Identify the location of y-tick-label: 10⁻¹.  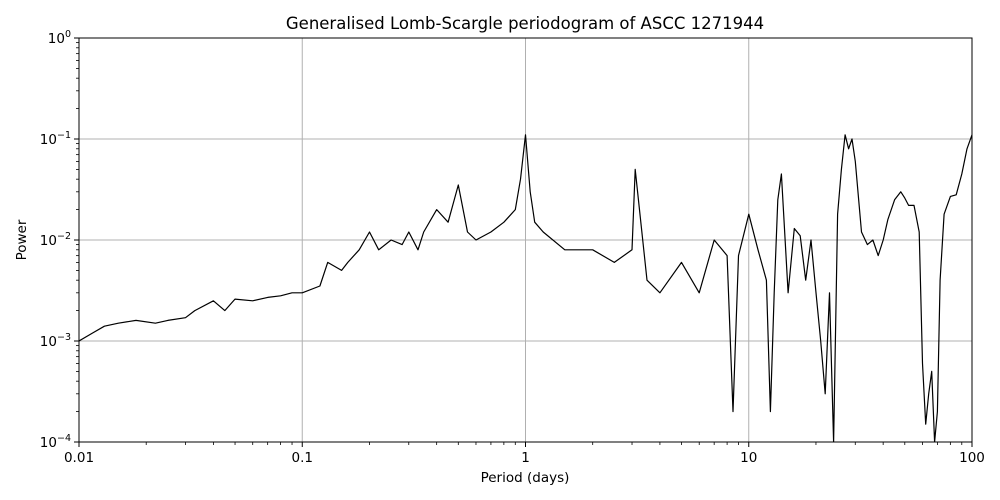
(55, 139).